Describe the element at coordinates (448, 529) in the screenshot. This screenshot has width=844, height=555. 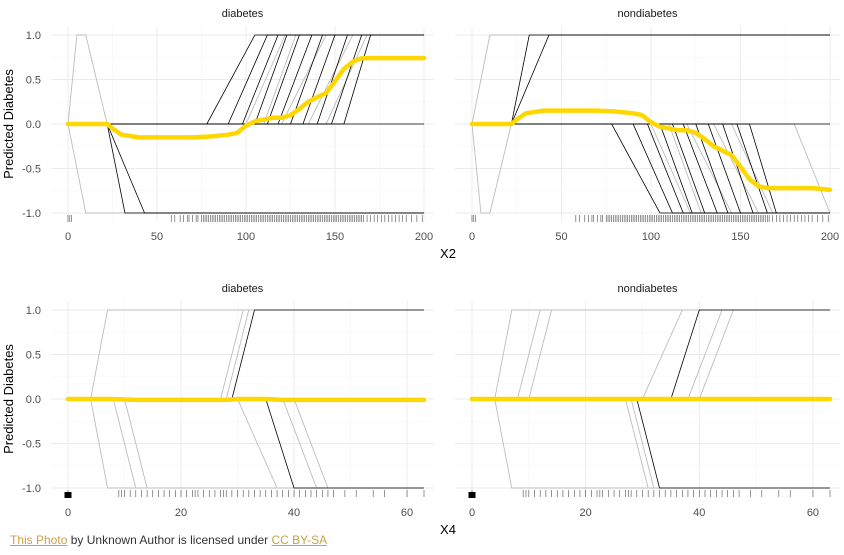
I see `x-axis-title: X4` at that location.